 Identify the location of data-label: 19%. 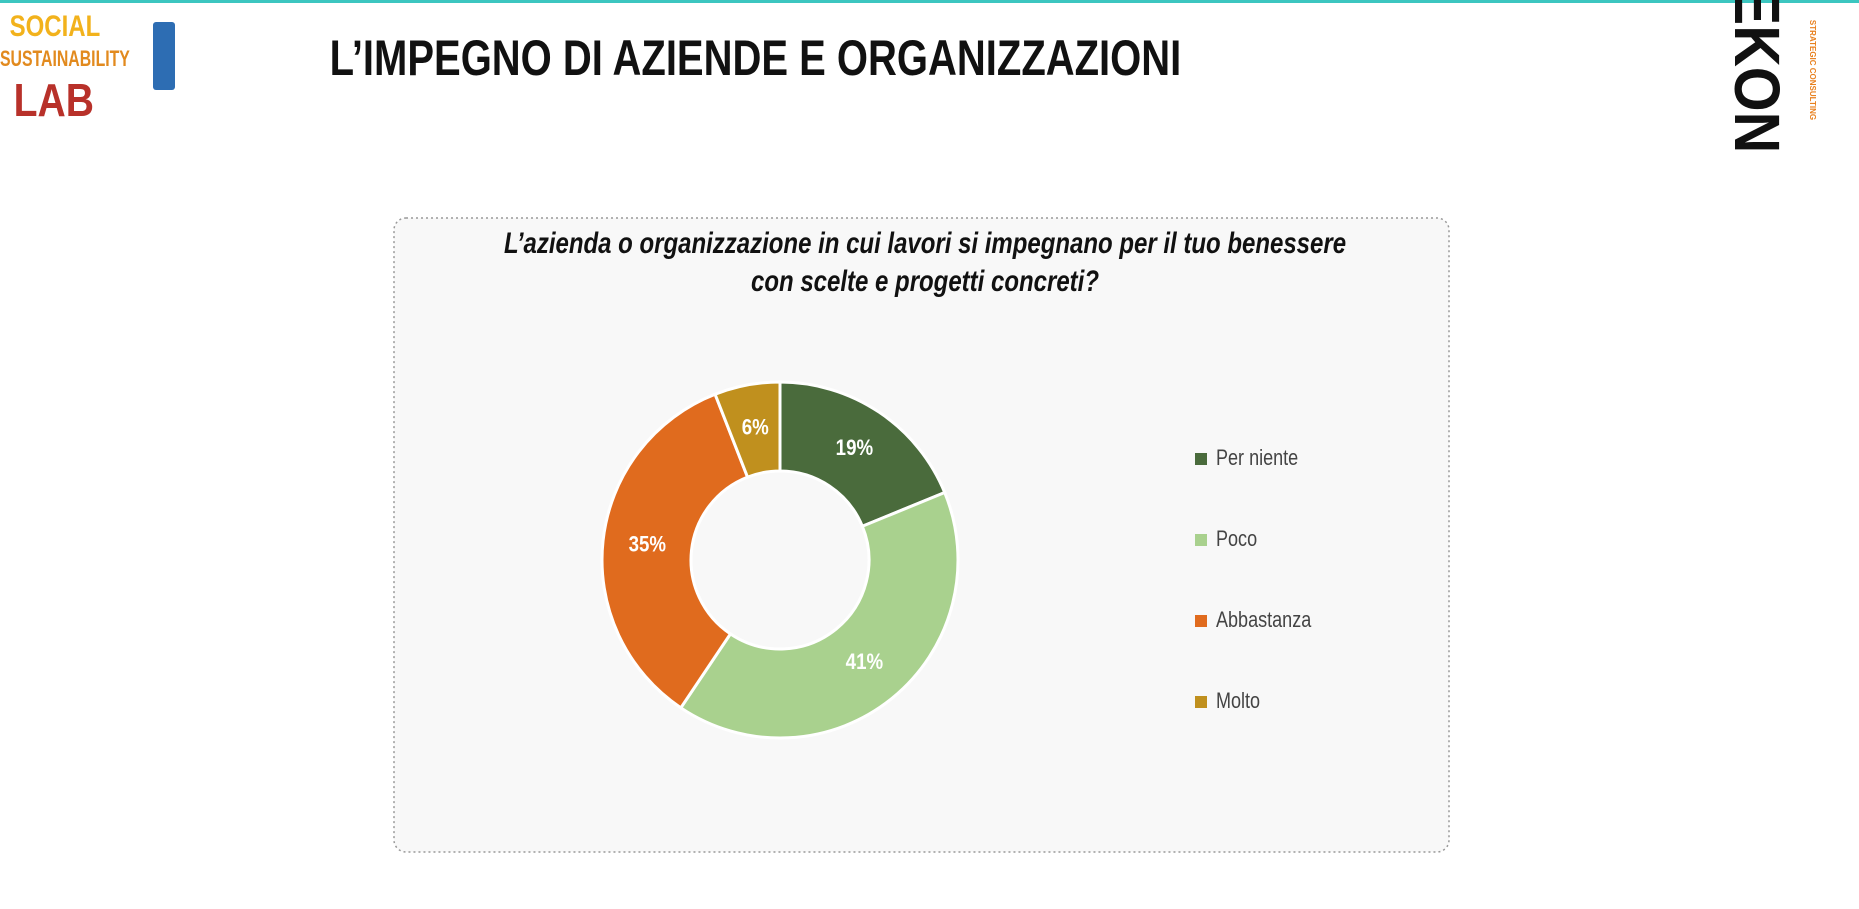
(854, 449).